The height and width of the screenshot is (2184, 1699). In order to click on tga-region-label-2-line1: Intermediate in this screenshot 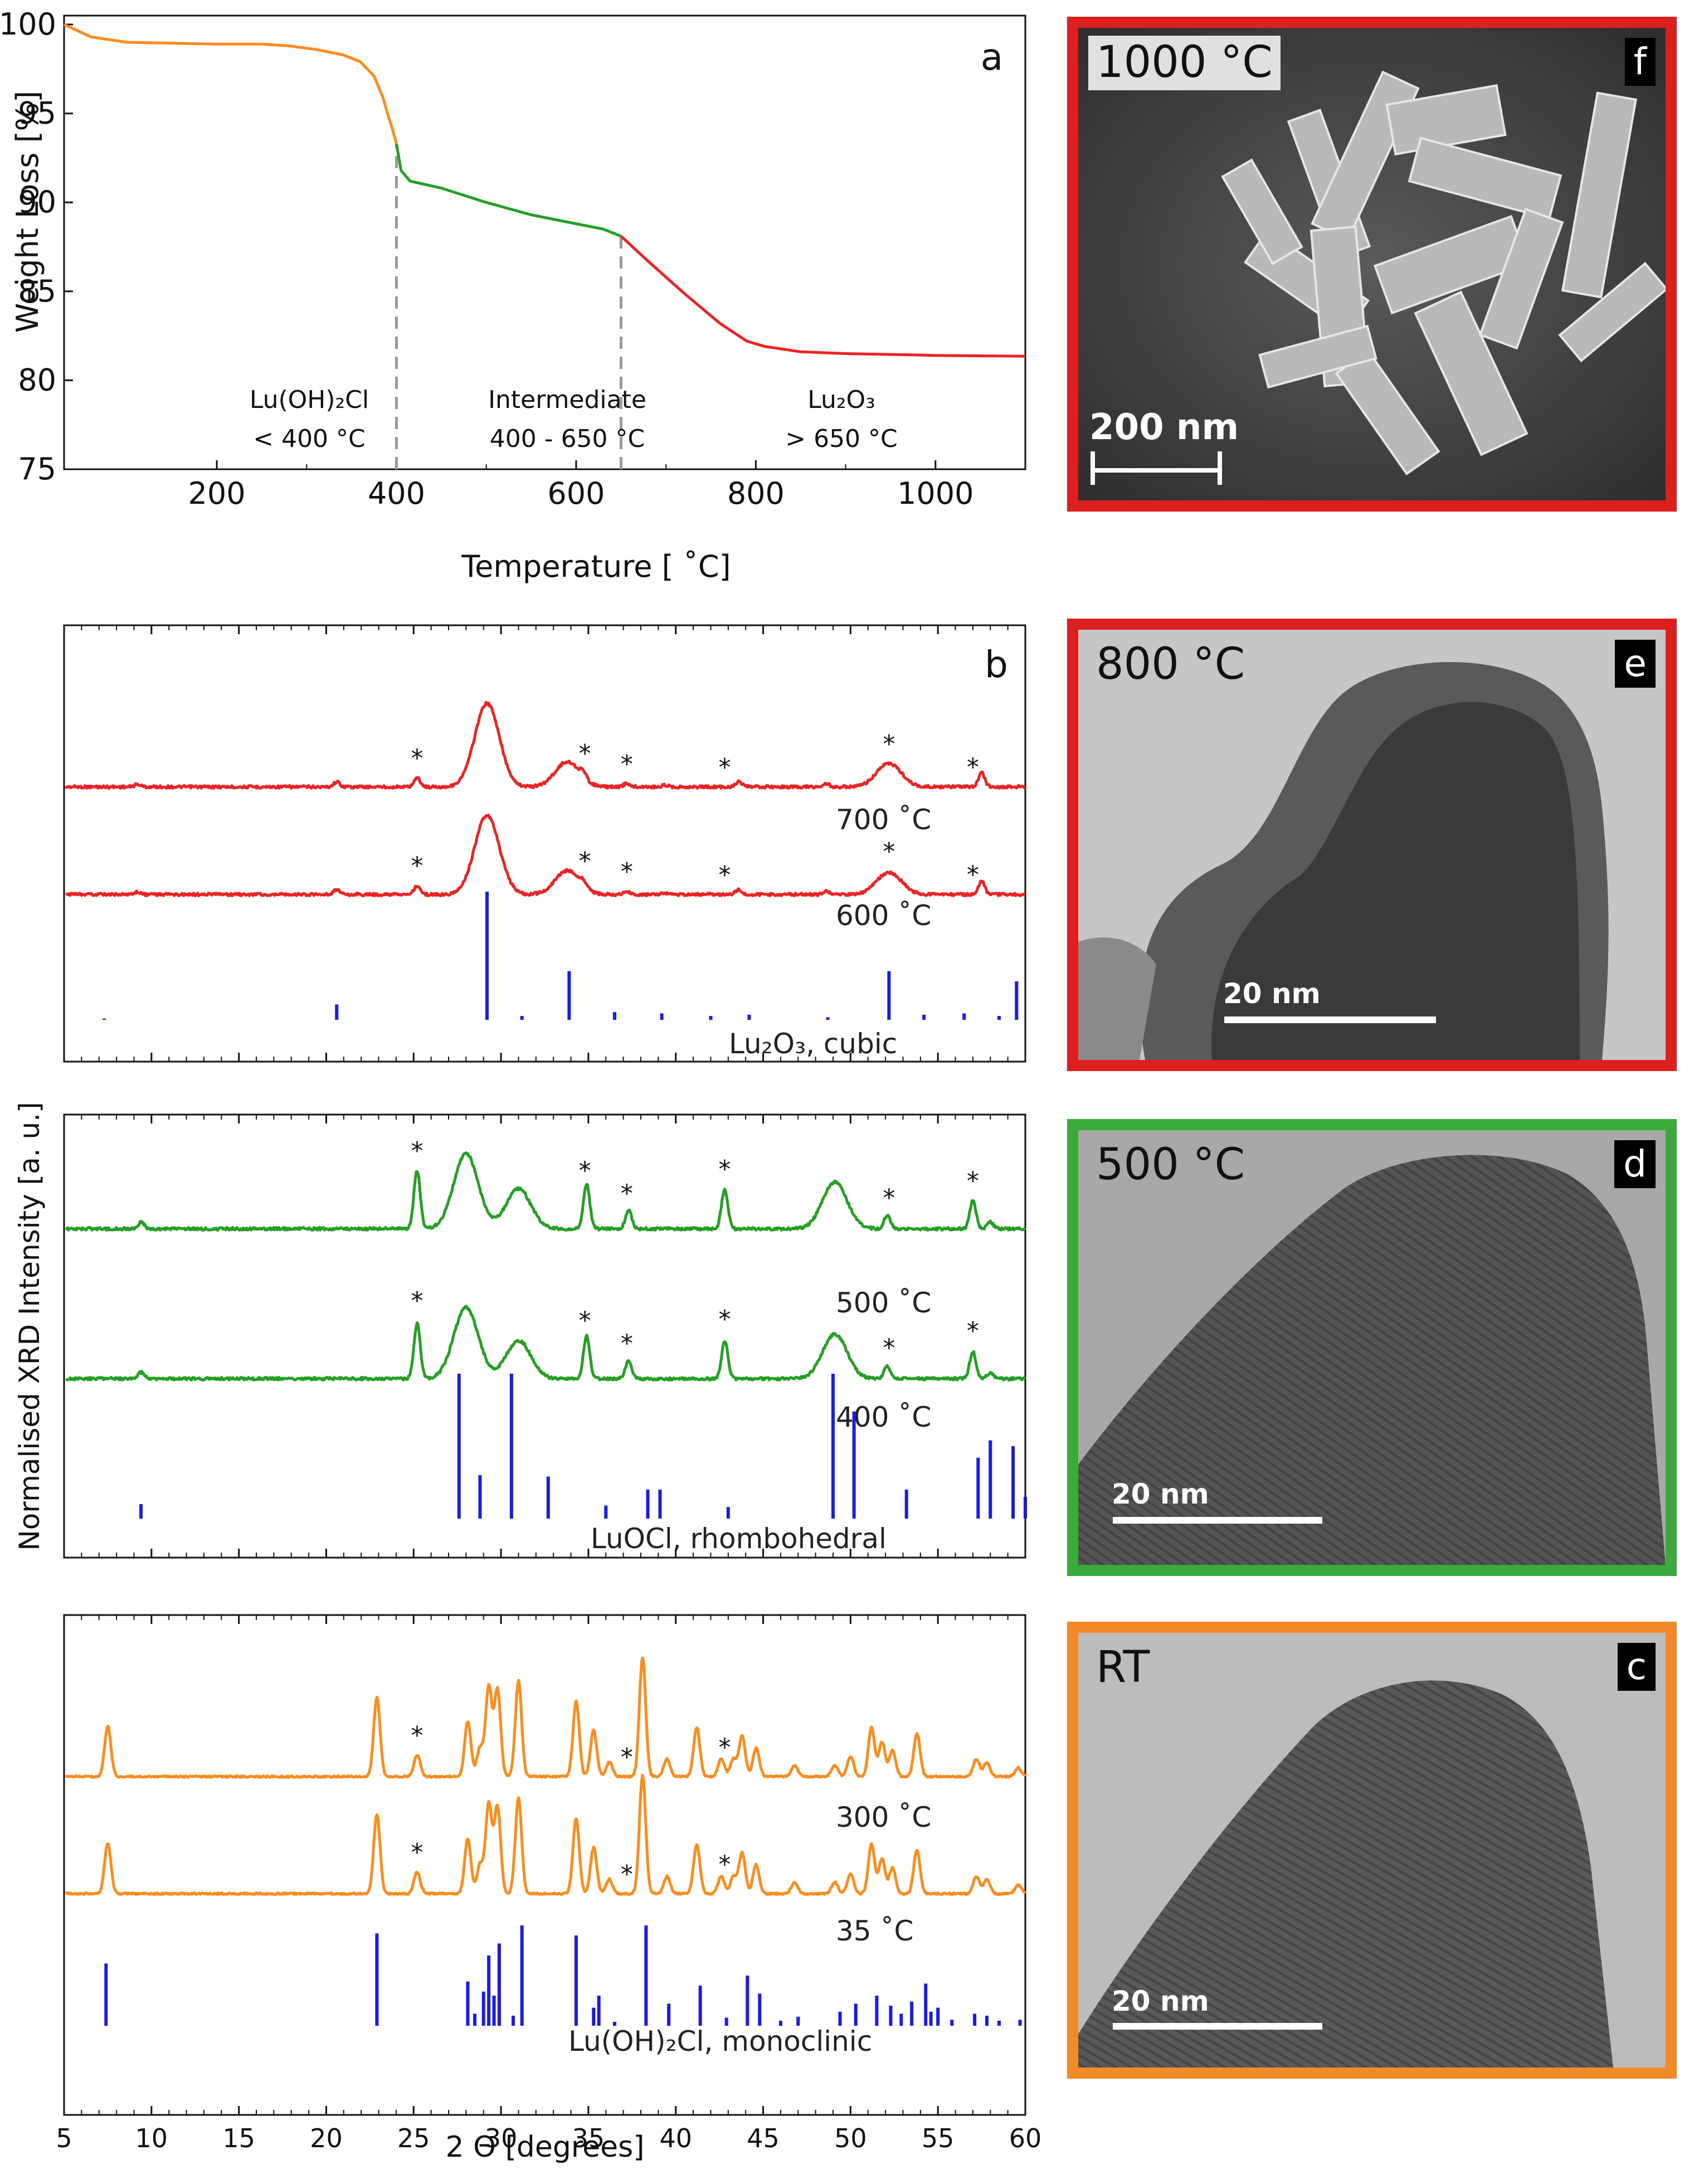, I will do `click(567, 400)`.